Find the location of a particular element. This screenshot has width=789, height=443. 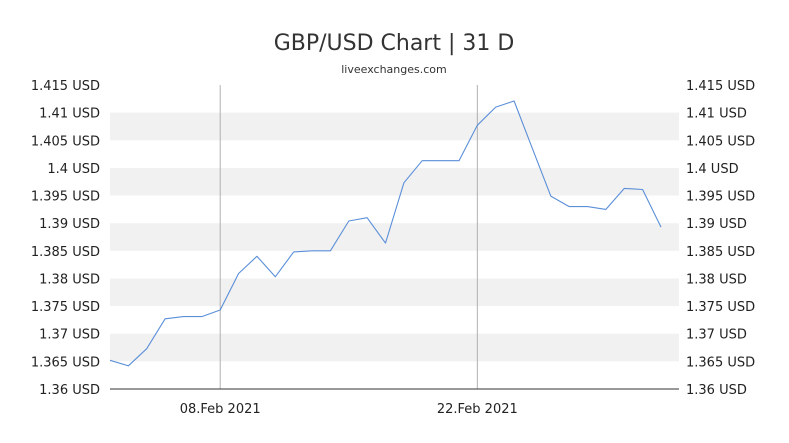

y-tick-label-left: 1.375 USD is located at coordinates (65, 307).